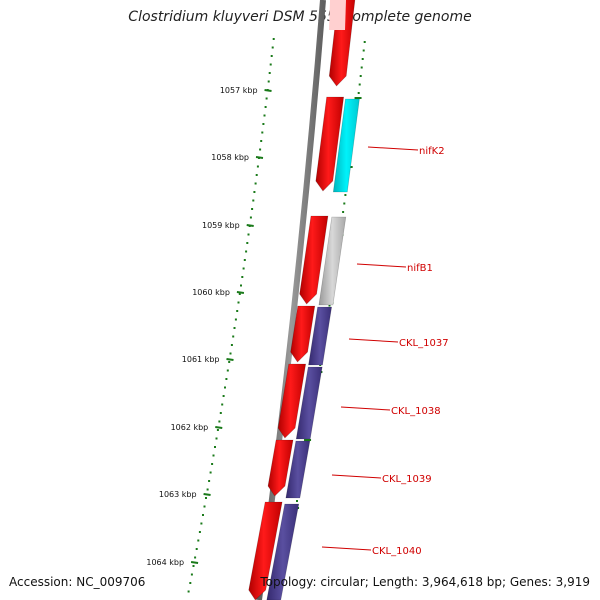  I want to click on gene-label: CKL_1039, so click(407, 479).